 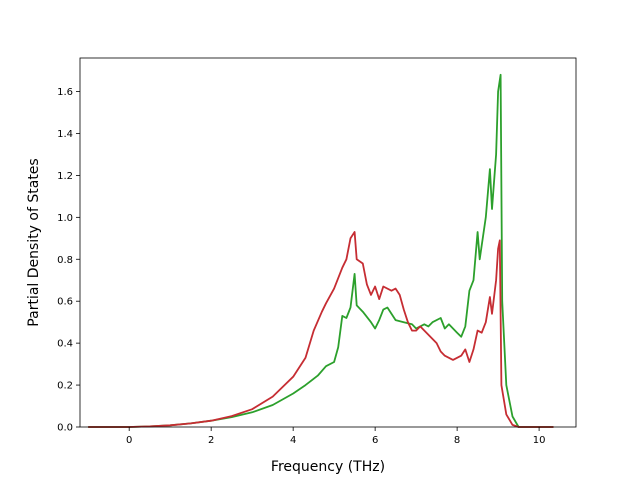 I want to click on y-tick-label: 0.4, so click(x=65, y=344).